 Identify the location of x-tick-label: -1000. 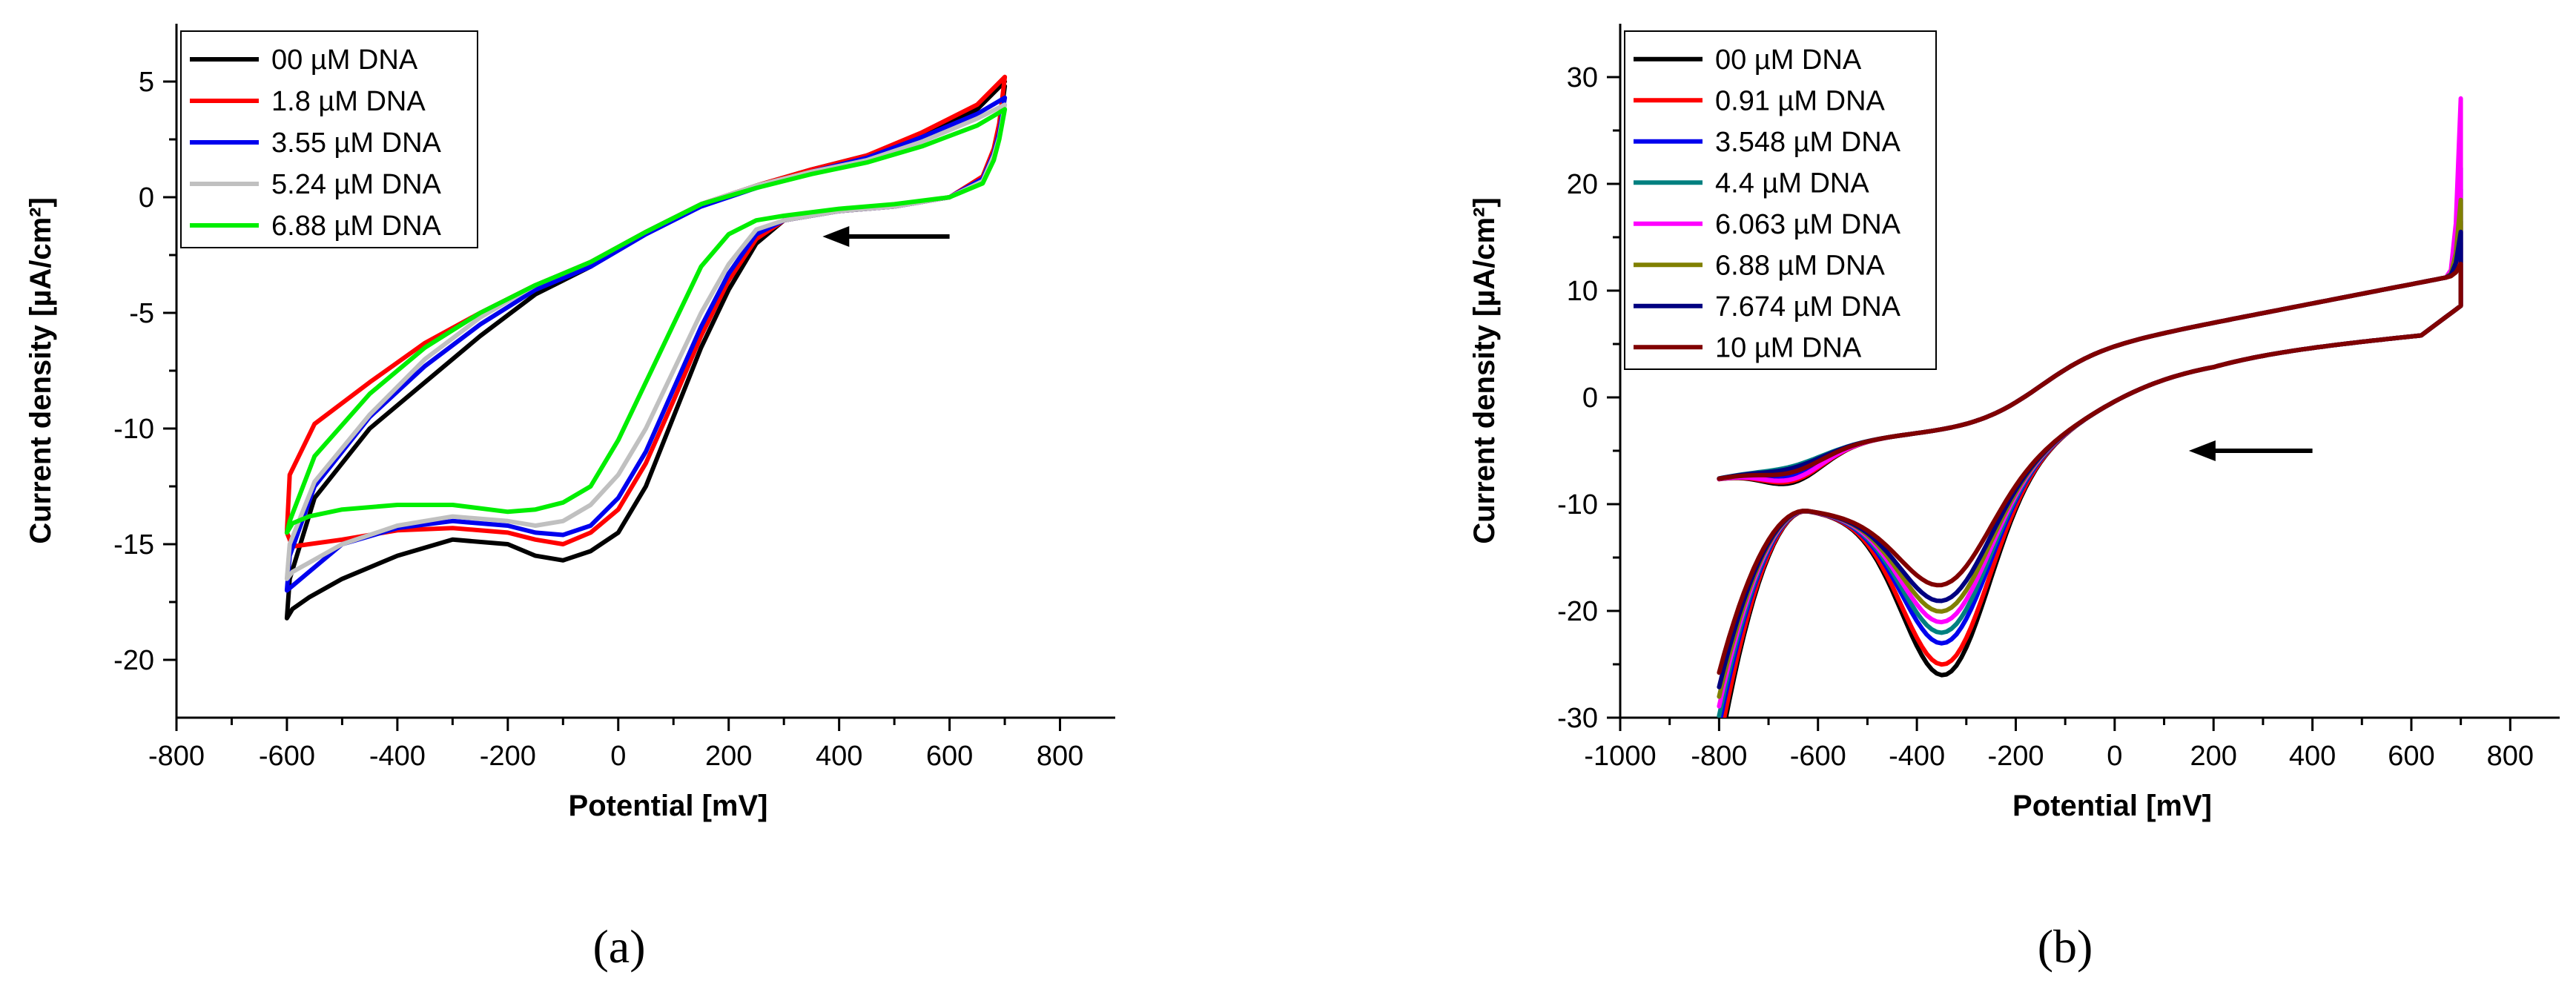
(1620, 757).